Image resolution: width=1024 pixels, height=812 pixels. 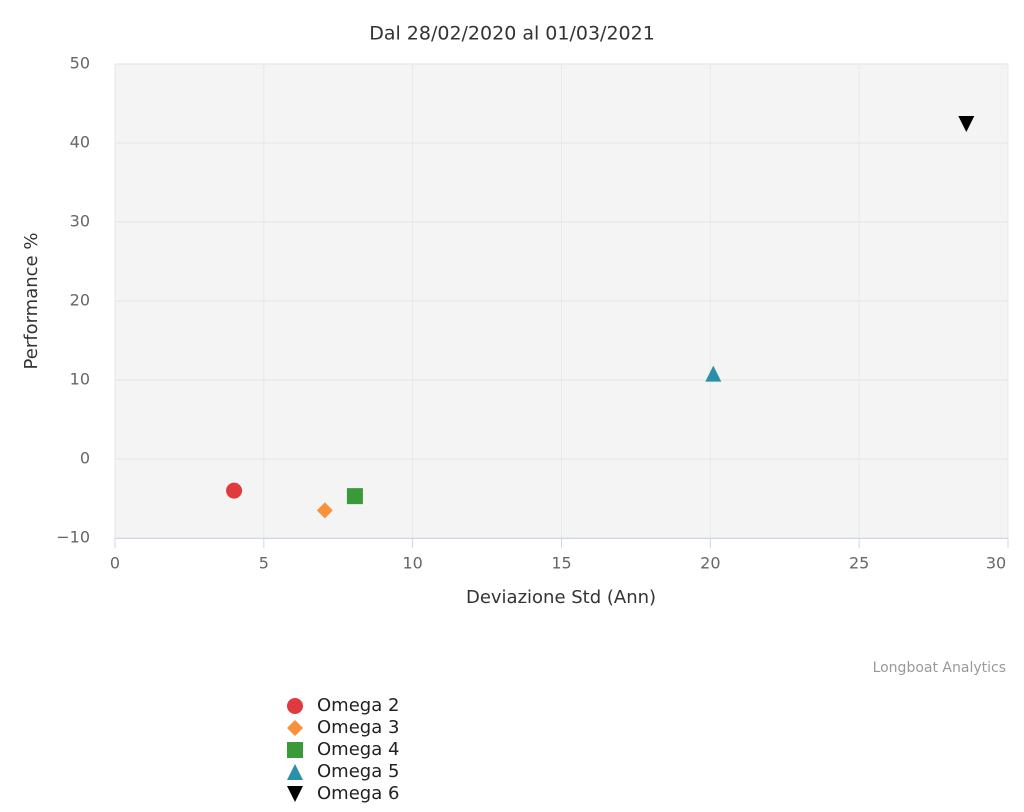 I want to click on y-axis-label: Performance %, so click(x=31, y=301).